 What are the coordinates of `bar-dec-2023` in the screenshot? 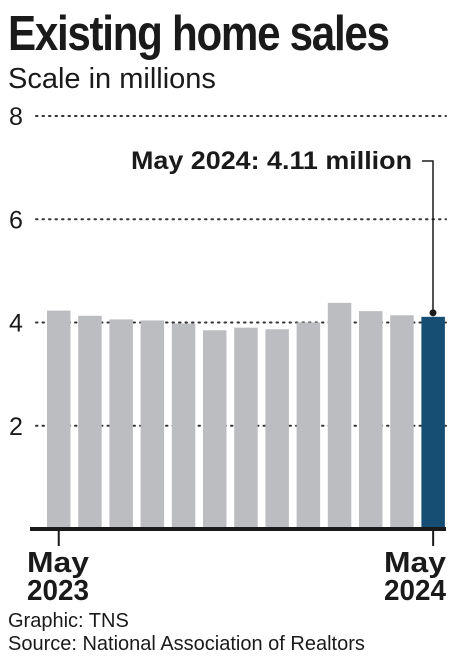 It's located at (277, 429).